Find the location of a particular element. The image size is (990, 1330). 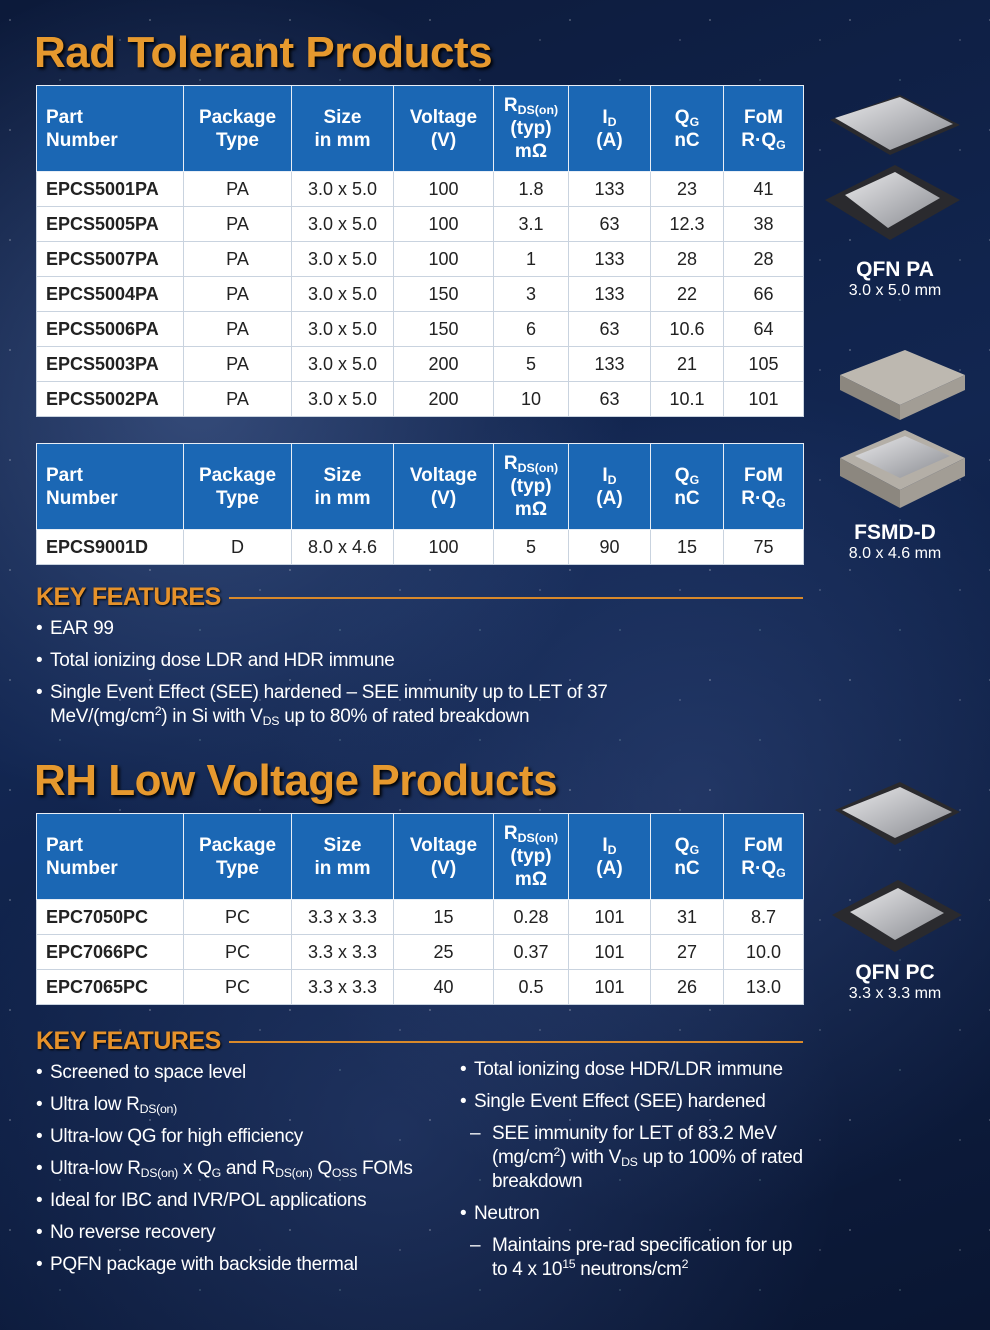

data-row: EPC7066PC PC 3.3 x 3.3 25 0.37 101 27 10.0 is located at coordinates (420, 952).